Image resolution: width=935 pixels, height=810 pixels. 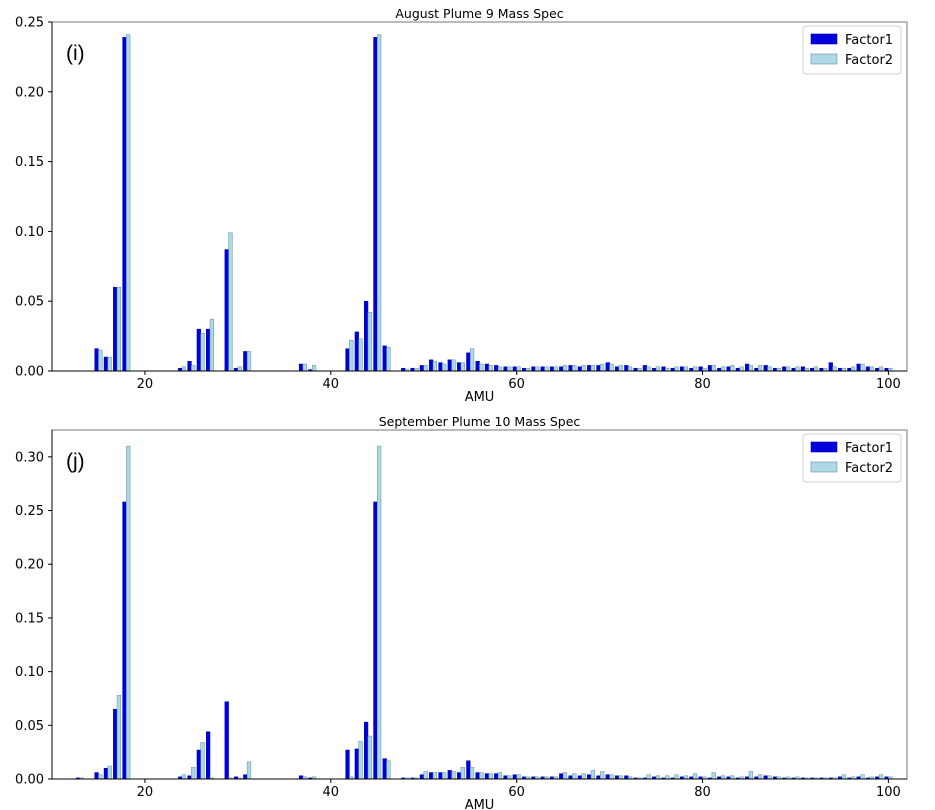 What do you see at coordinates (852, 458) in the screenshot?
I see `legend: Factor1 Factor2` at bounding box center [852, 458].